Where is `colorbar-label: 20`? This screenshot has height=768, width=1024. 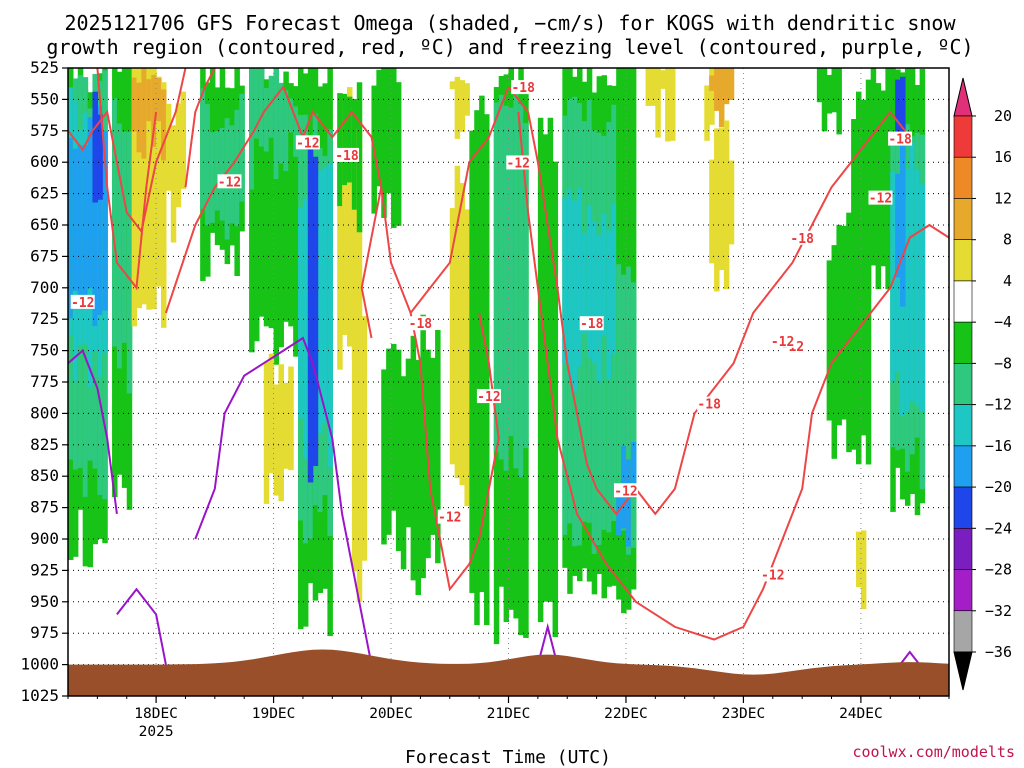 colorbar-label: 20 is located at coordinates (1003, 116).